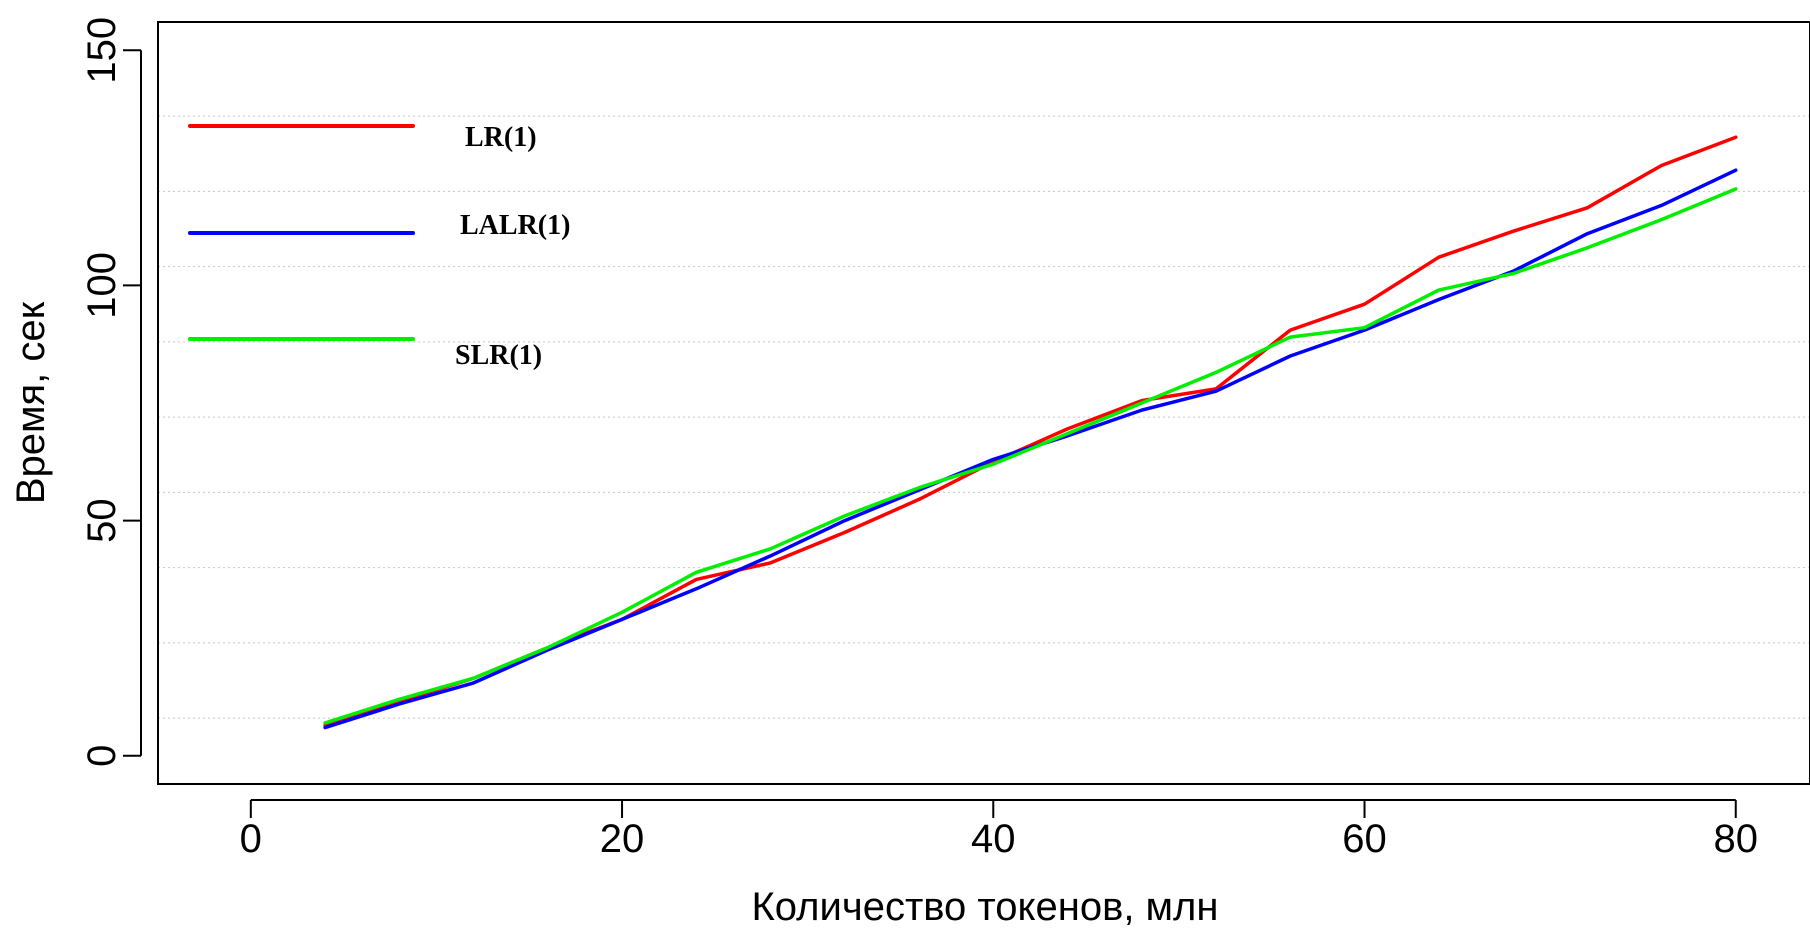 Image resolution: width=1810 pixels, height=933 pixels. I want to click on x-tick-label-1: 20, so click(622, 839).